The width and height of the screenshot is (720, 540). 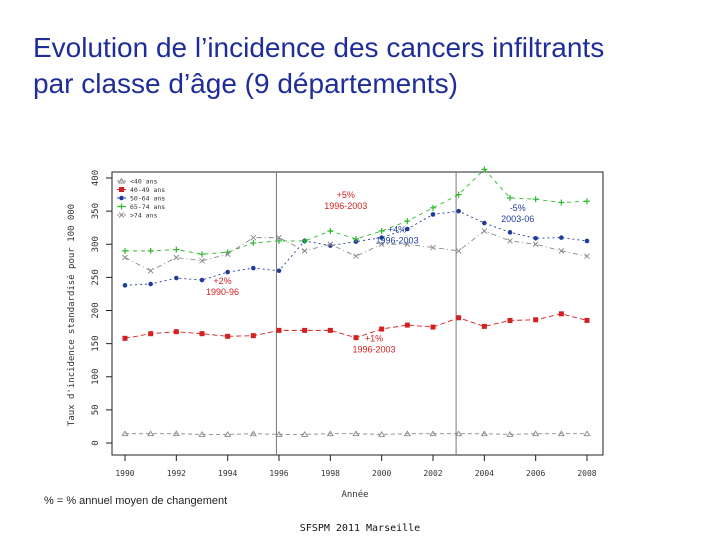 What do you see at coordinates (356, 434) in the screenshot?
I see `series-line--40-ans` at bounding box center [356, 434].